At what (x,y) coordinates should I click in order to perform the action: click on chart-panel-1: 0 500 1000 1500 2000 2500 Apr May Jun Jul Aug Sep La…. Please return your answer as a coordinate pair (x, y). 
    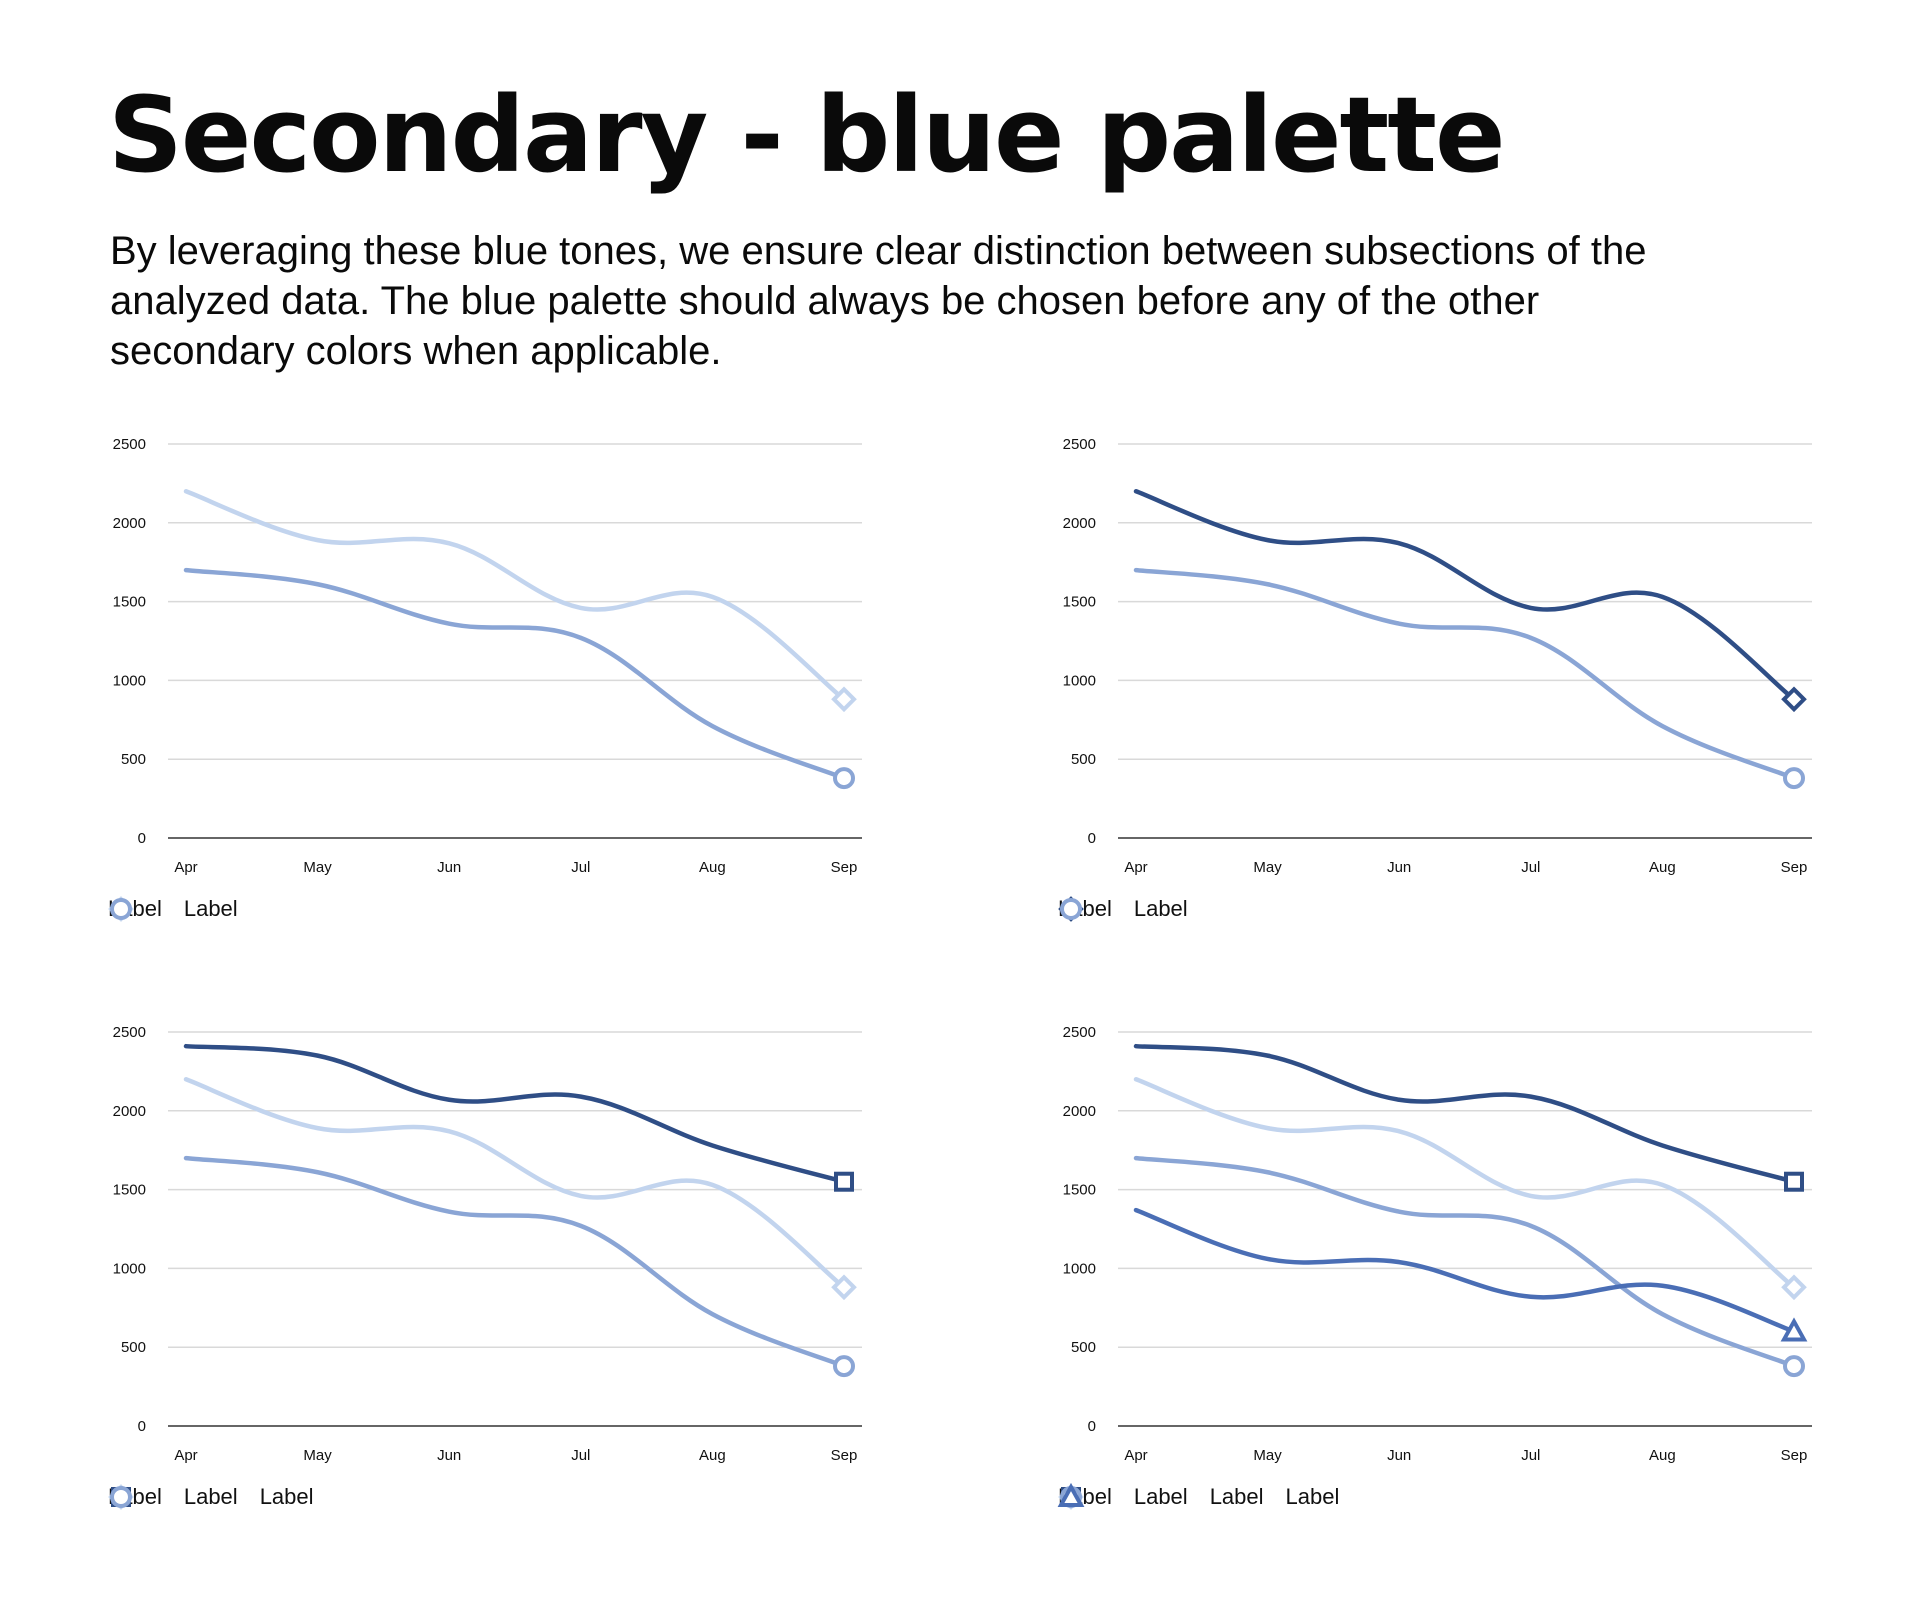
    Looking at the image, I should click on (474, 690).